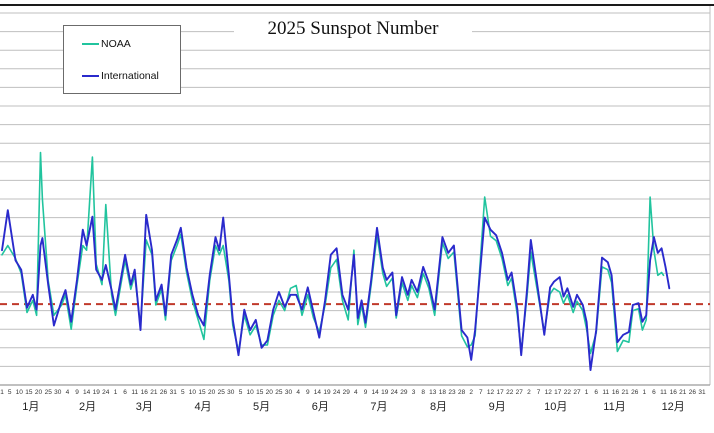 Image resolution: width=714 pixels, height=433 pixels. I want to click on x-month-label: 6月, so click(320, 407).